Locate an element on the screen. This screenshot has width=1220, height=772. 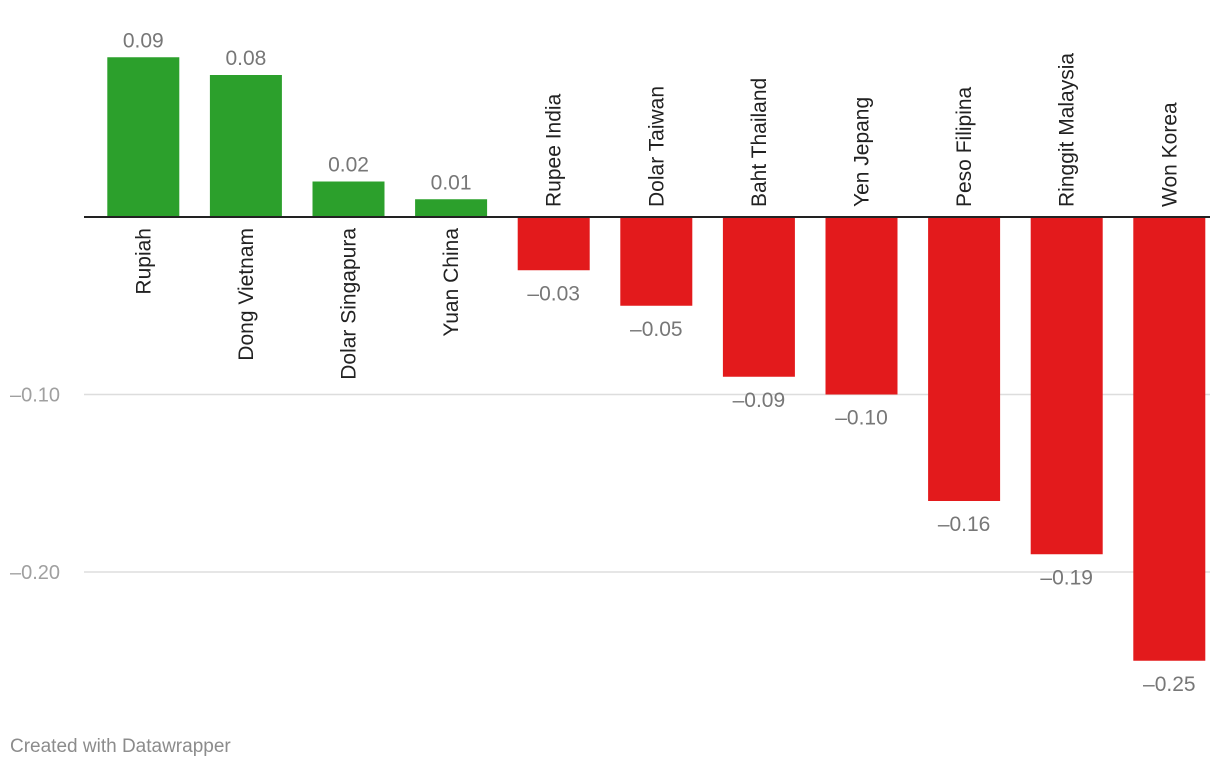
value-label: –0.03 is located at coordinates (553, 293).